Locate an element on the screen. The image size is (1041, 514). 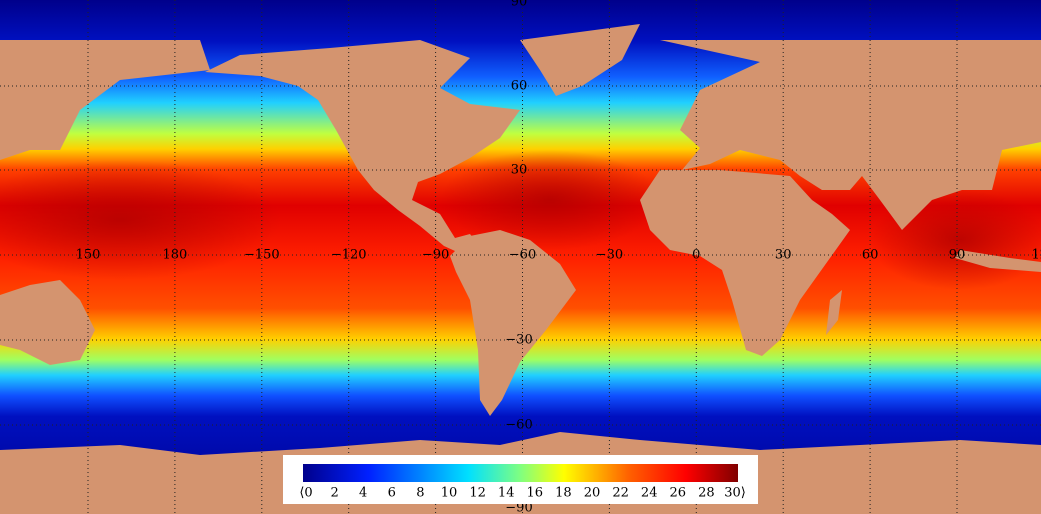
colorbar-label: 8 is located at coordinates (420, 493).